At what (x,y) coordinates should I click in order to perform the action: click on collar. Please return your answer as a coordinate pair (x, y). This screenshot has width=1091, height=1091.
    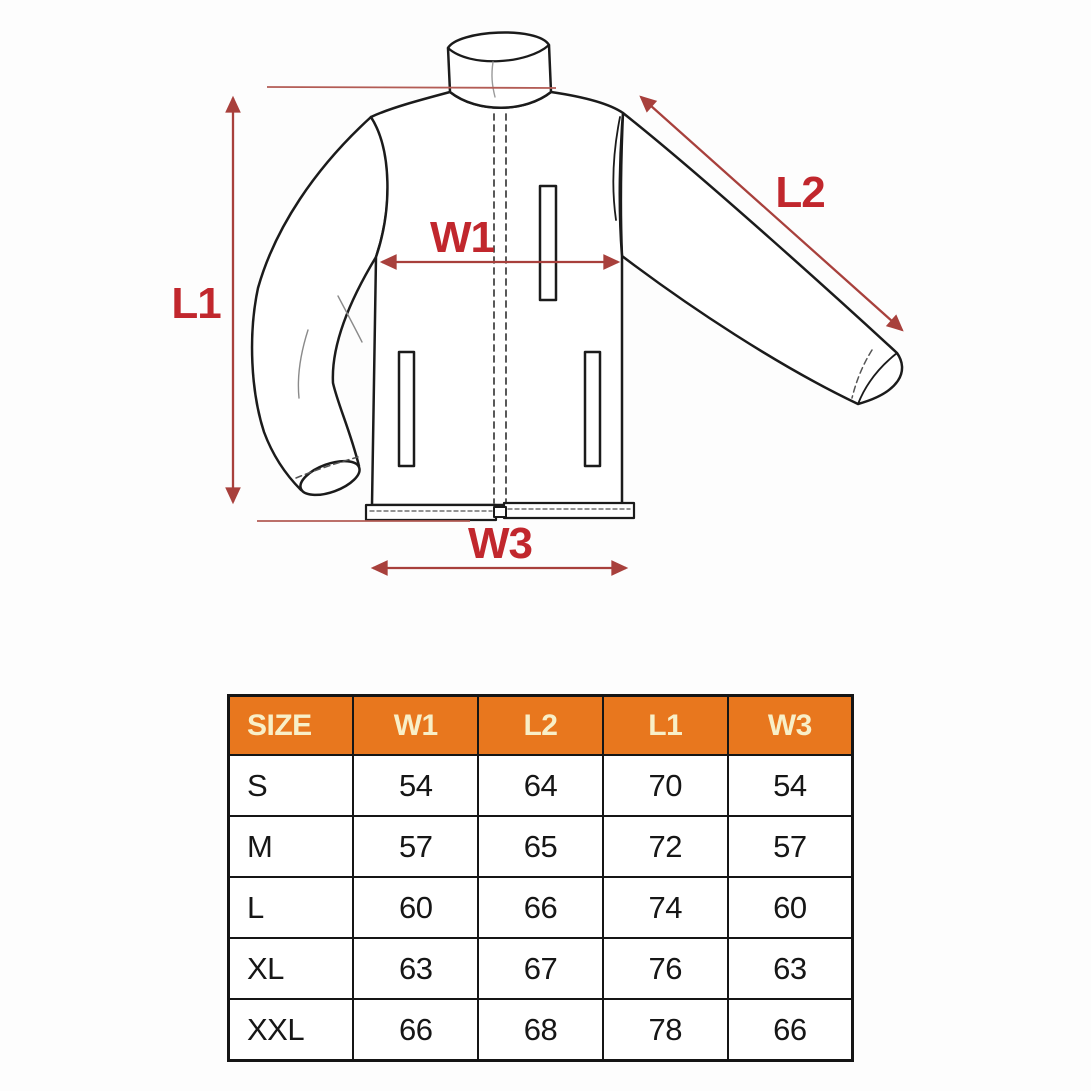
    Looking at the image, I should click on (499, 70).